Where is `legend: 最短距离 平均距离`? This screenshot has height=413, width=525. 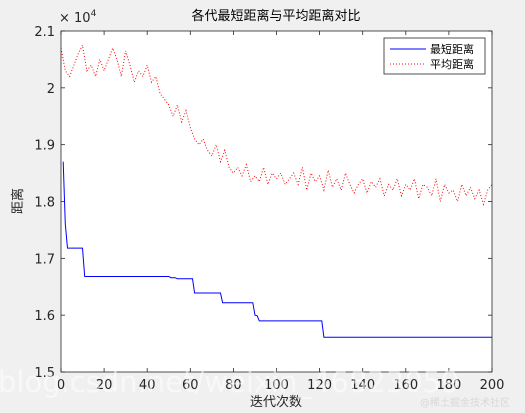
legend: 最短距离 平均距离 is located at coordinates (434, 56).